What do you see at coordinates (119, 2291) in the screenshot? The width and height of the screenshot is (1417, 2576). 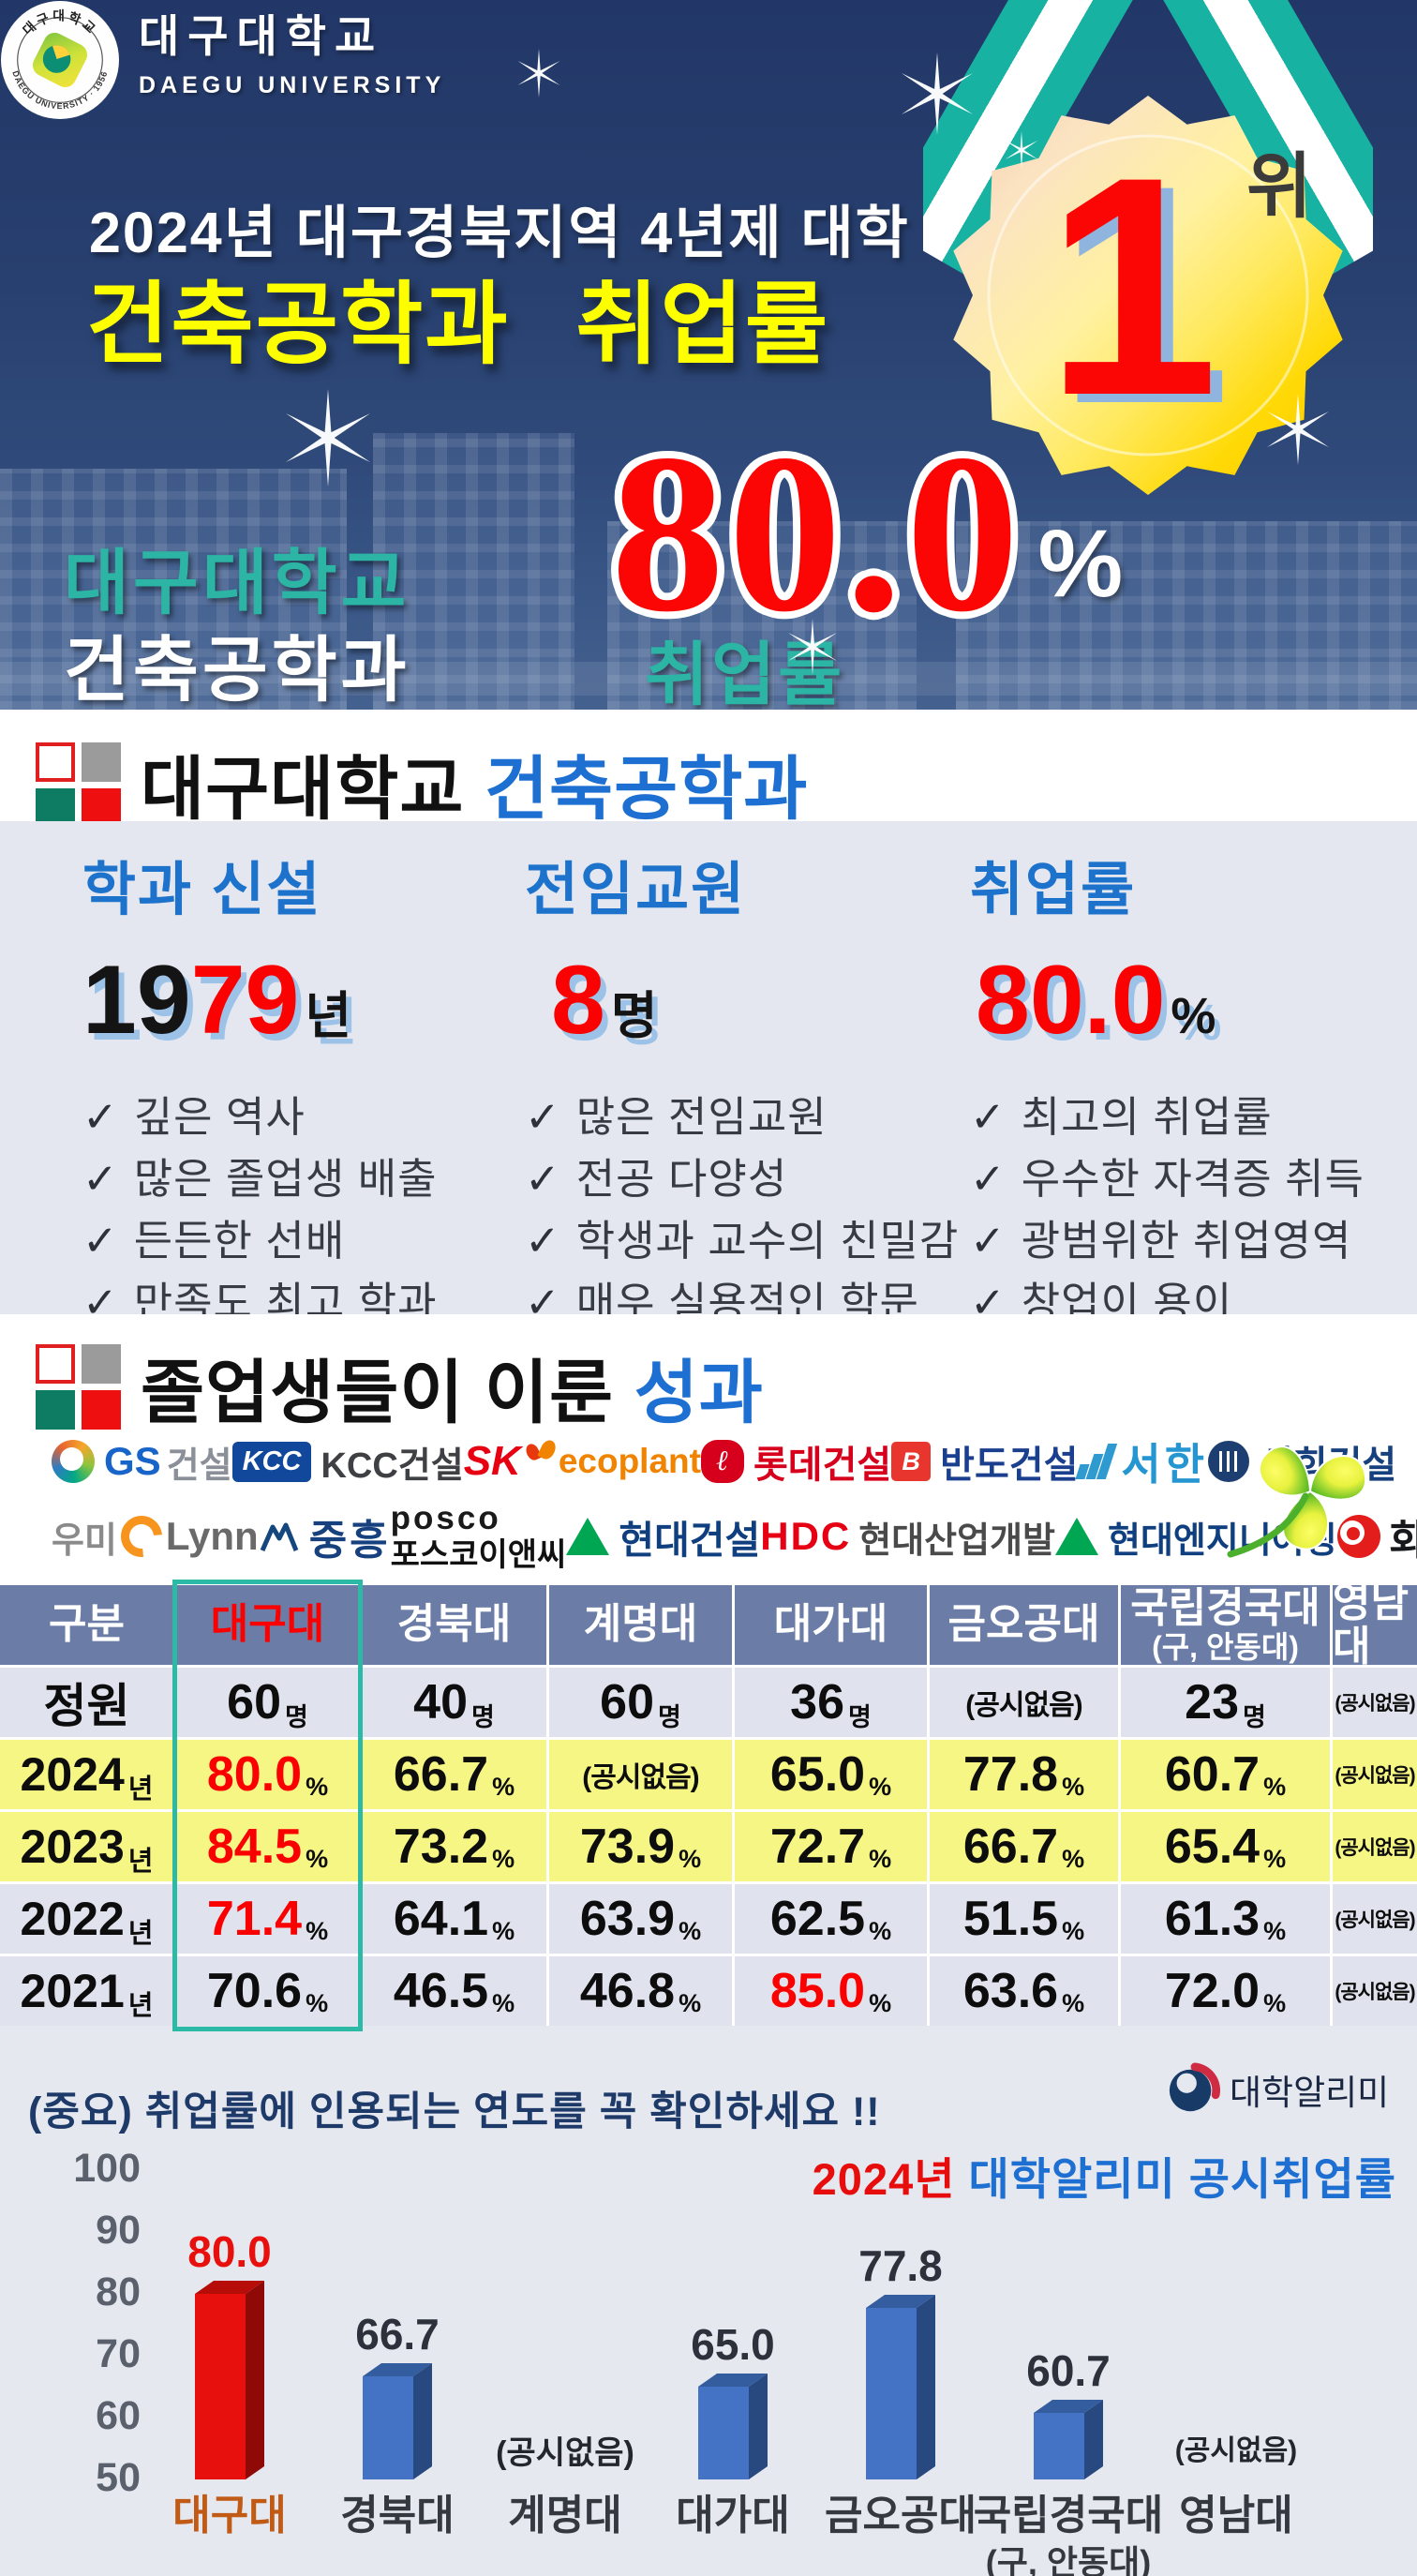 I see `y-axis-tick-label: 80` at bounding box center [119, 2291].